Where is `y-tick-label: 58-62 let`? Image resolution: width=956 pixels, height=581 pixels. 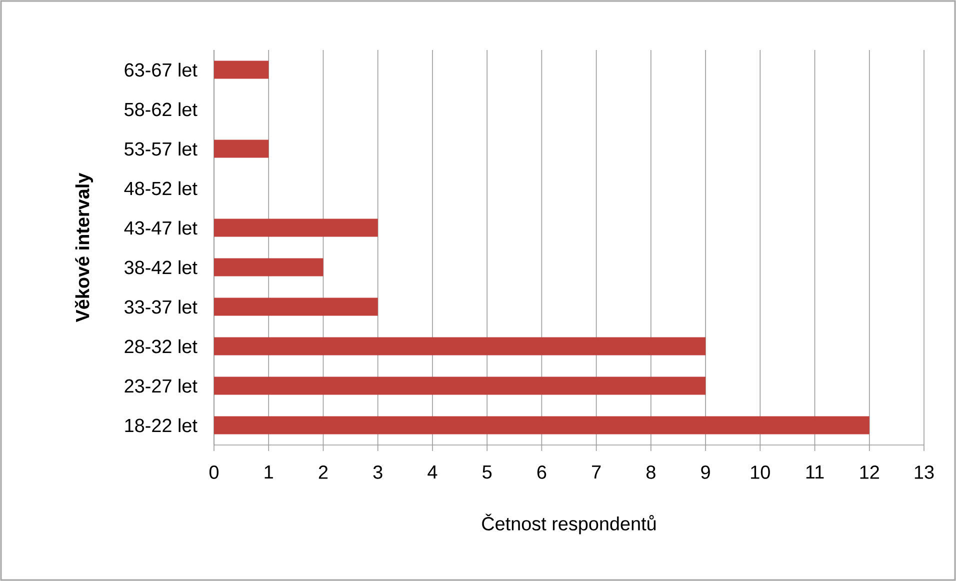
y-tick-label: 58-62 let is located at coordinates (161, 109).